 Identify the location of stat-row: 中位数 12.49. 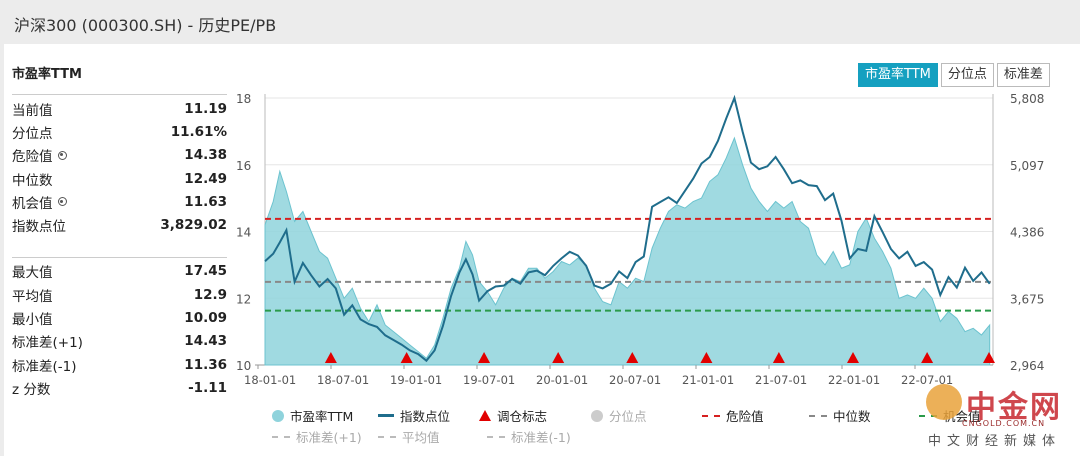
(119, 178).